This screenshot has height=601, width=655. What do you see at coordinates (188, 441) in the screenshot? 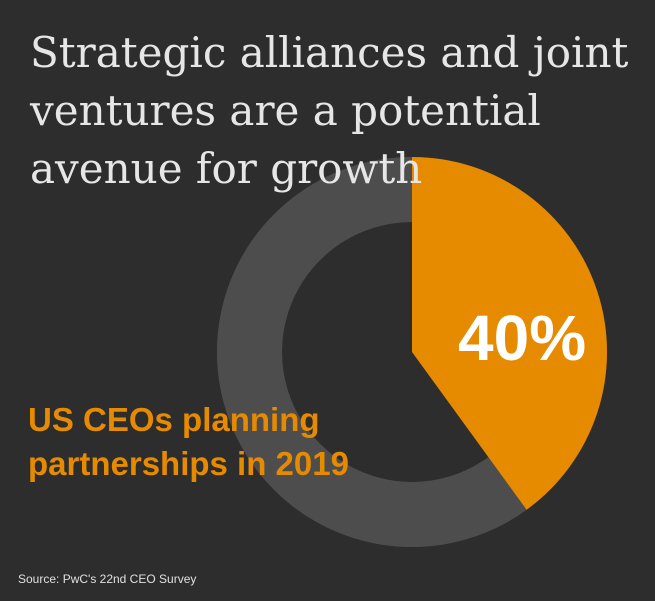
I see `chart-caption: US CEOs planning partnerships in 2019` at bounding box center [188, 441].